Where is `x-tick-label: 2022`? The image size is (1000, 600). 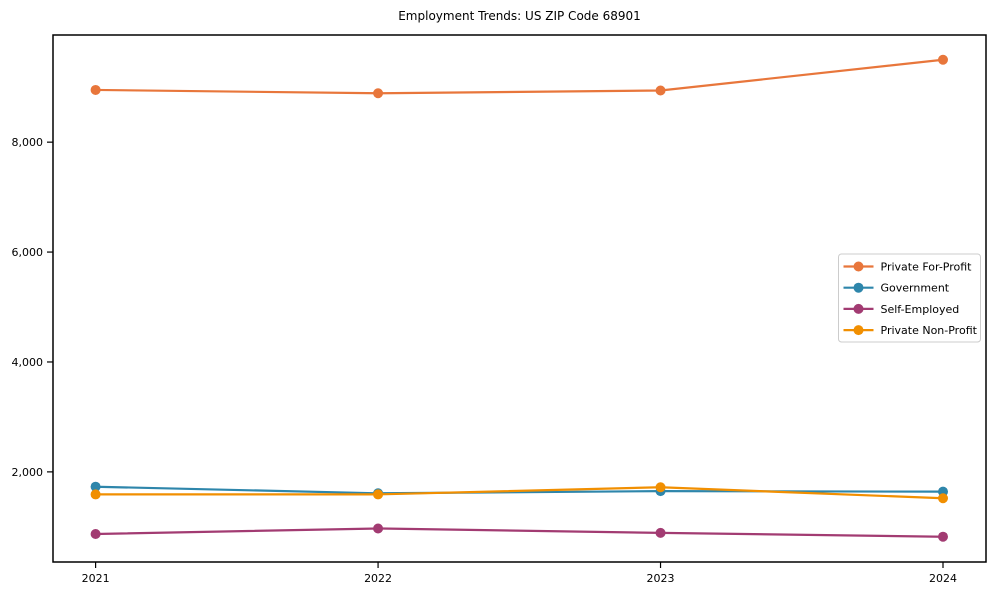 x-tick-label: 2022 is located at coordinates (378, 578).